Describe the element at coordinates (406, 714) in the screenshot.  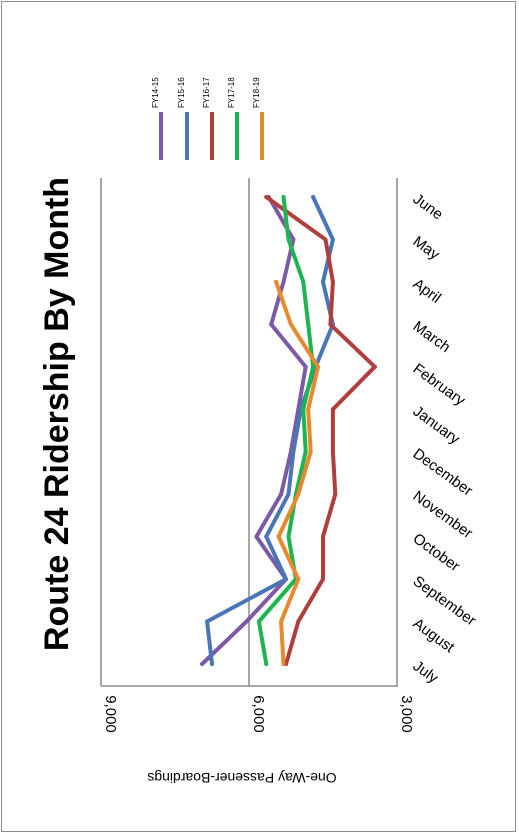
I see `value-tick-label: 3,000` at that location.